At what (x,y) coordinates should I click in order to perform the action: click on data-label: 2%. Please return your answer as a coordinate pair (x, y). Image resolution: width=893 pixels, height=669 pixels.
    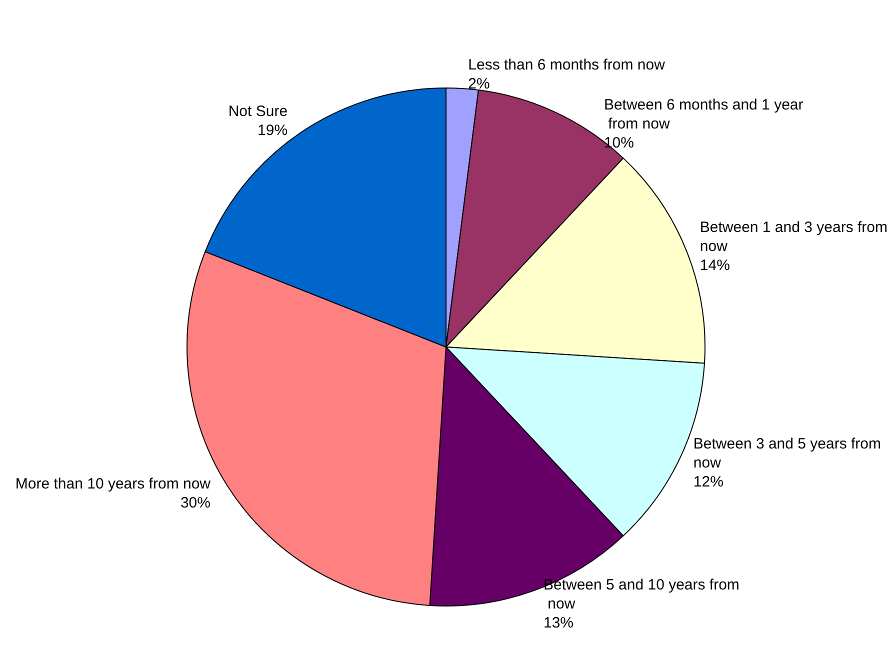
    Looking at the image, I should click on (479, 84).